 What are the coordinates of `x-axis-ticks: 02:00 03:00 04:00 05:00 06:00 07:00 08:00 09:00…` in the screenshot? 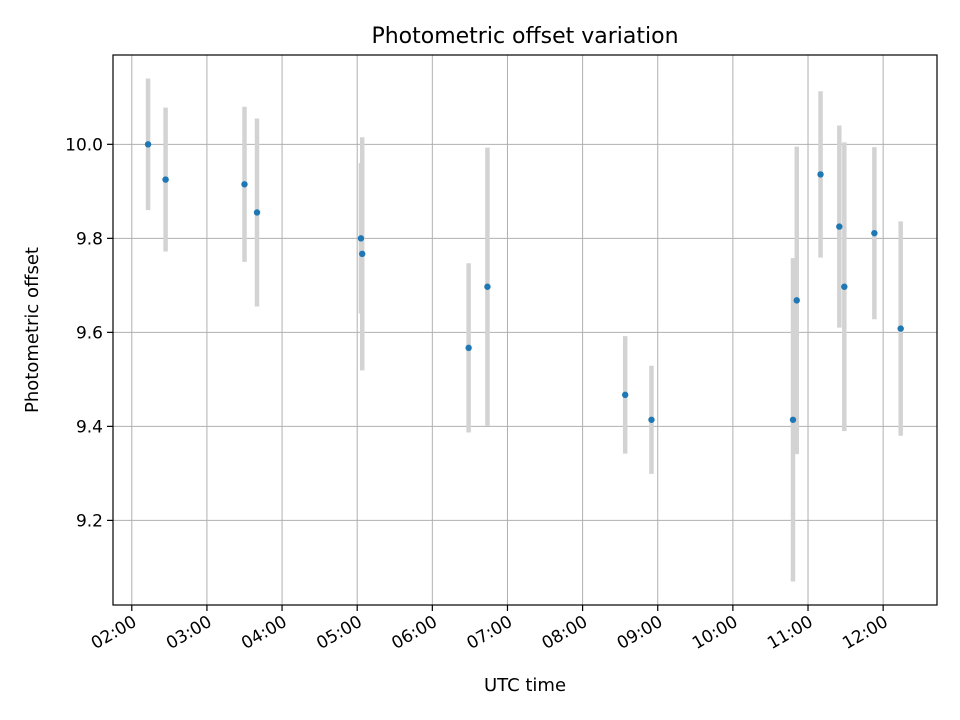 It's located at (490, 629).